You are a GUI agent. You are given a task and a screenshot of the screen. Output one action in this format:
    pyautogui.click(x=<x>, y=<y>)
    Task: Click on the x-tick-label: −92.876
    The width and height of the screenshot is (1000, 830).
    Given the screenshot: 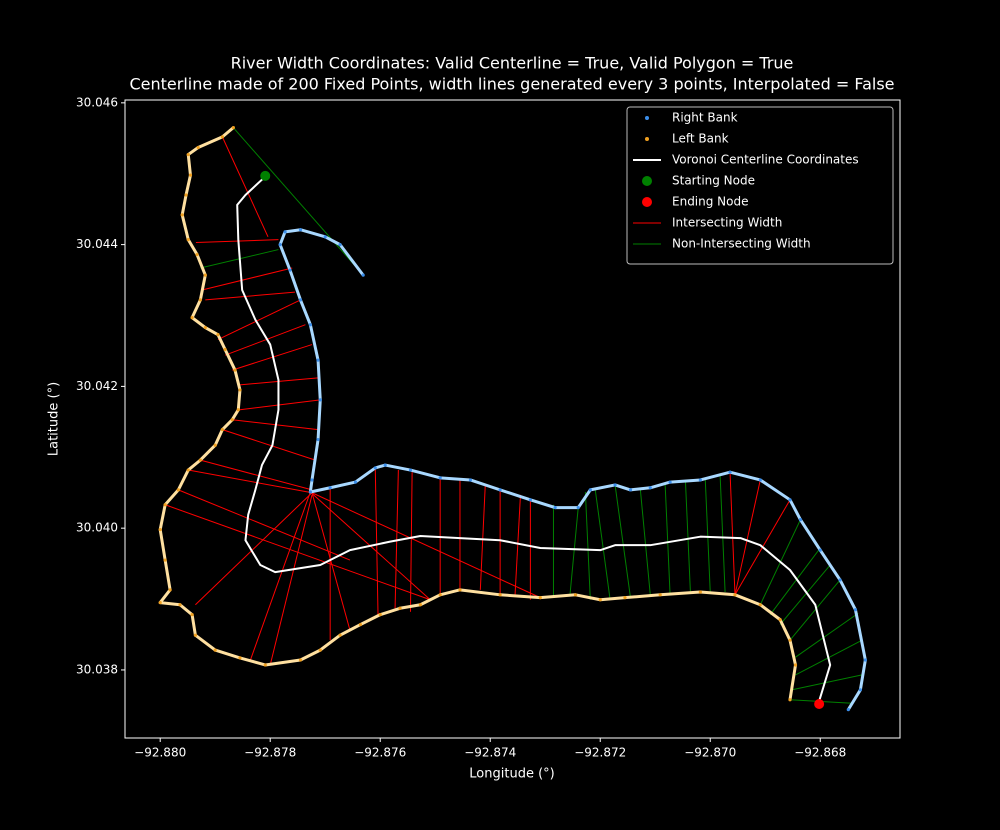 What is the action you would take?
    pyautogui.click(x=380, y=753)
    